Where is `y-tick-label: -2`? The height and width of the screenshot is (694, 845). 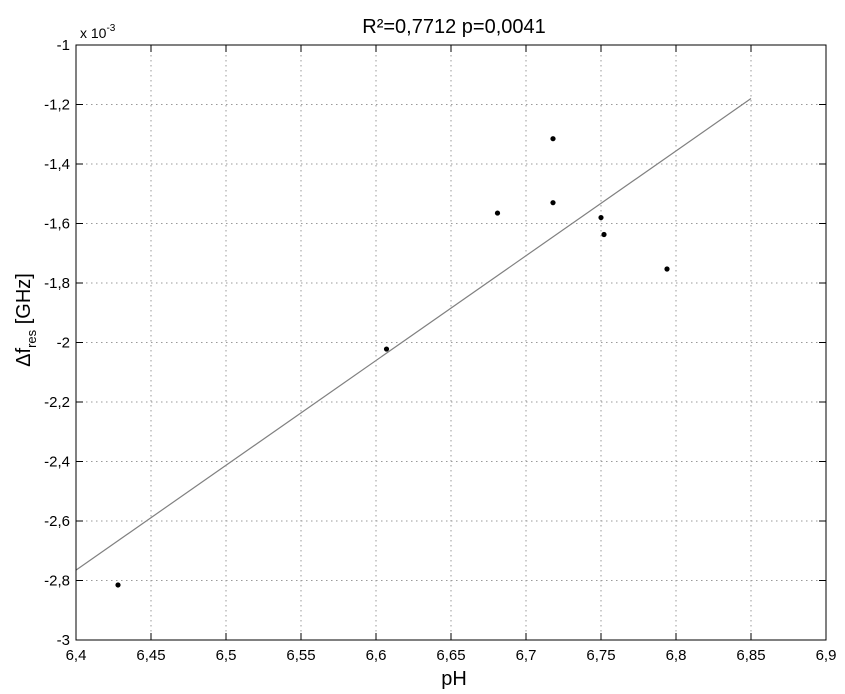 y-tick-label: -2 is located at coordinates (63, 343).